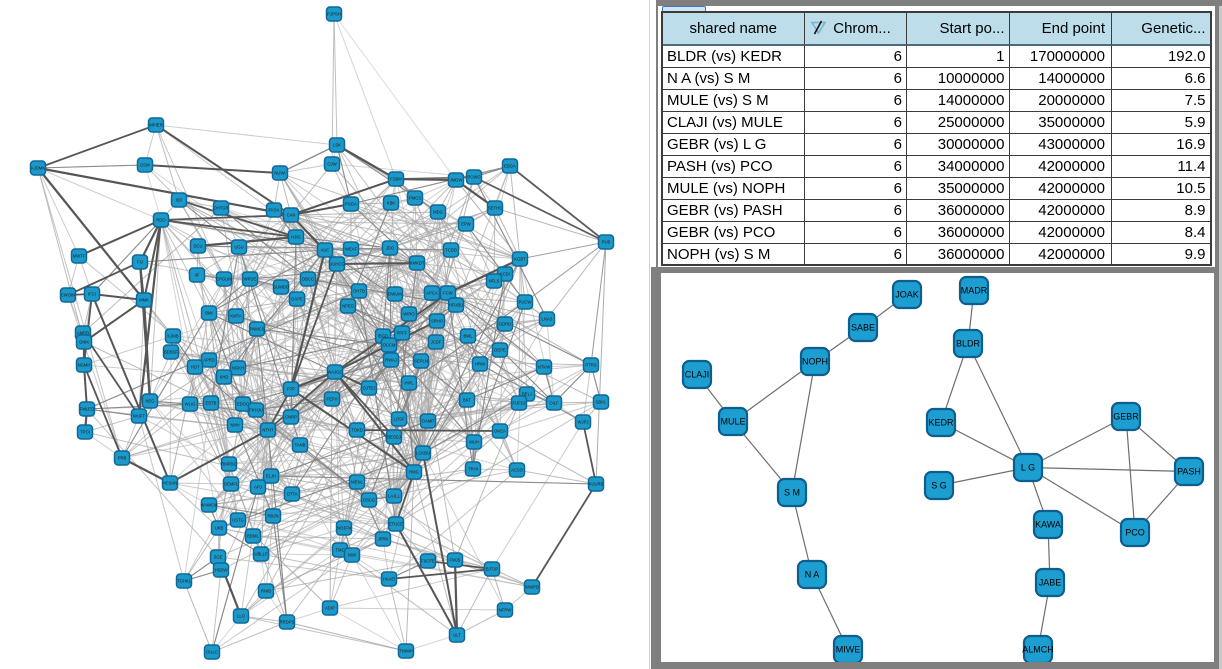  What do you see at coordinates (968, 343) in the screenshot?
I see `svg-text: BLDR` at bounding box center [968, 343].